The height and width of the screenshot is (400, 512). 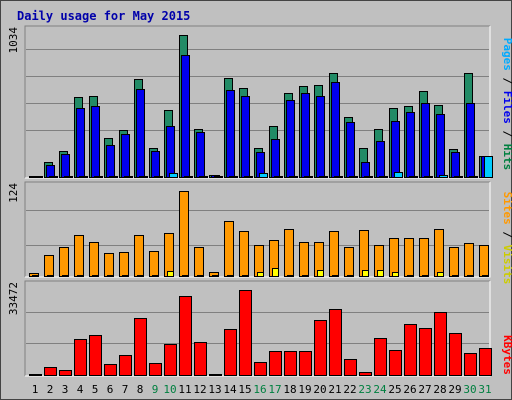 I want to click on day-label-23: 23, so click(x=364, y=389).